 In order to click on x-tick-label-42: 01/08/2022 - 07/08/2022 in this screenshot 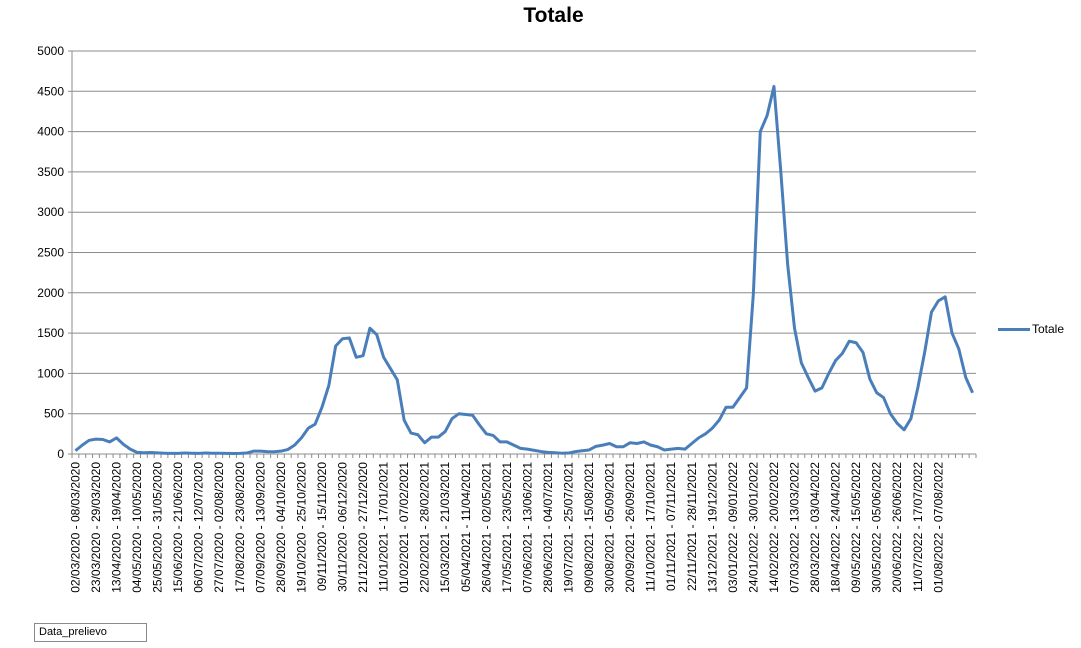, I will do `click(938, 527)`.